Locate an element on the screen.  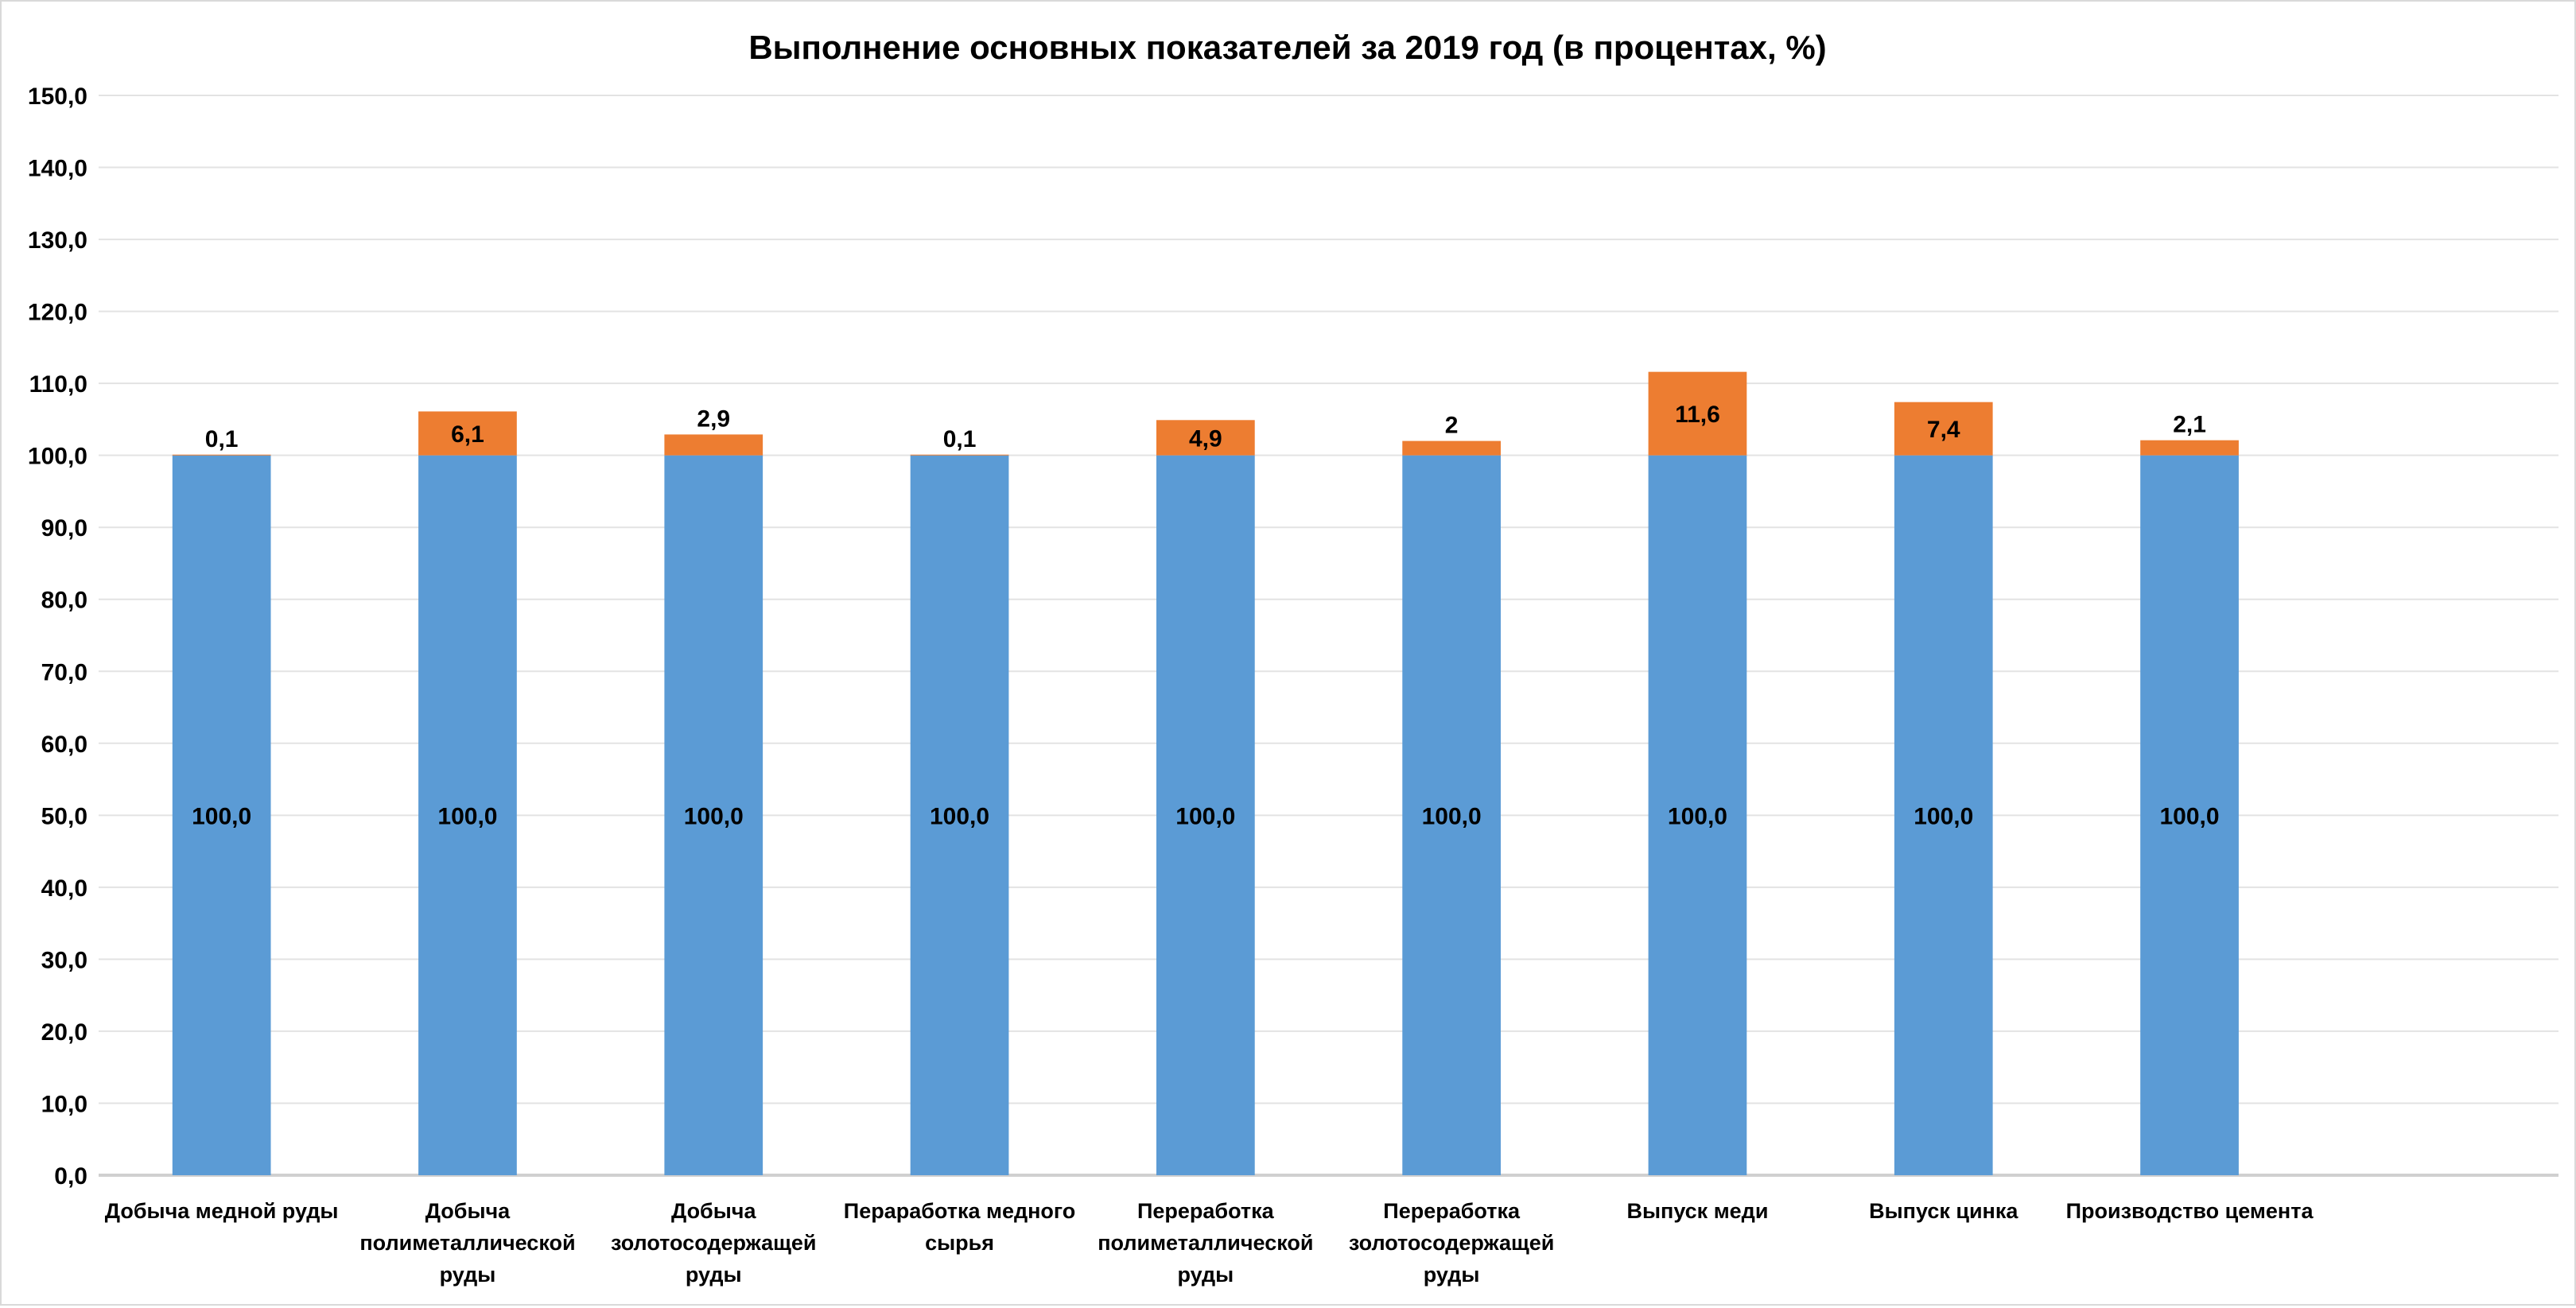
y-tick-label: 70,0 is located at coordinates (64, 672).